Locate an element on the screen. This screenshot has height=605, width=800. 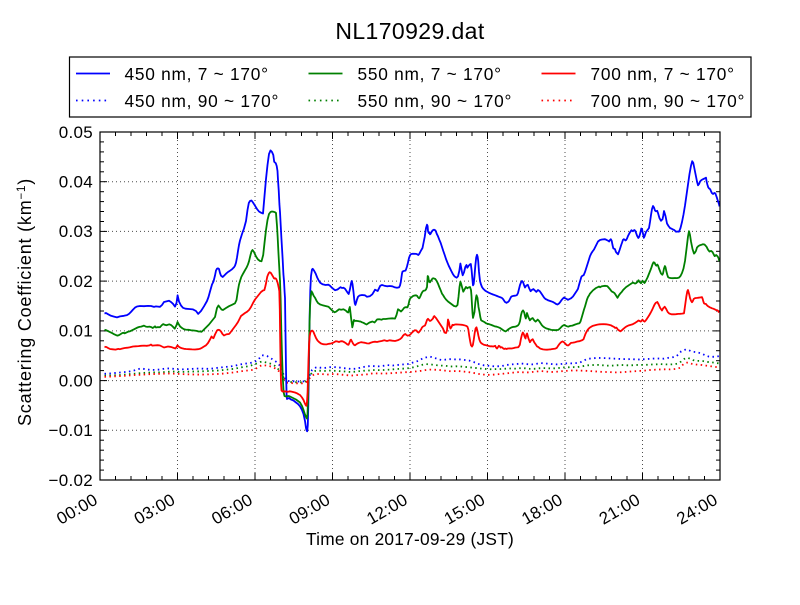
svg-text: Scattering Coefficient (km−1) is located at coordinates (25, 302).